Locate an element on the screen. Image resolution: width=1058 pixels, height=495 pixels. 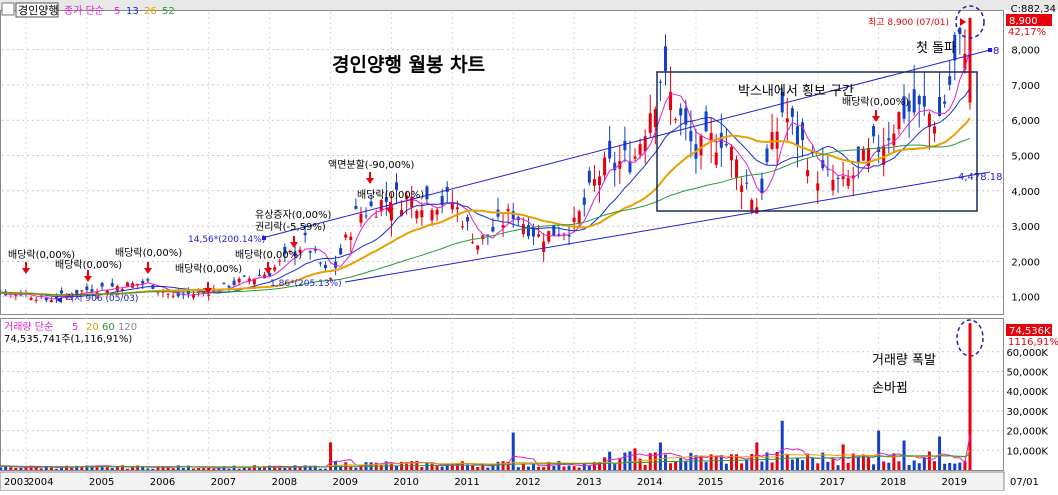
low-price-label: 최저 906 (05/03) is located at coordinates (102, 298).